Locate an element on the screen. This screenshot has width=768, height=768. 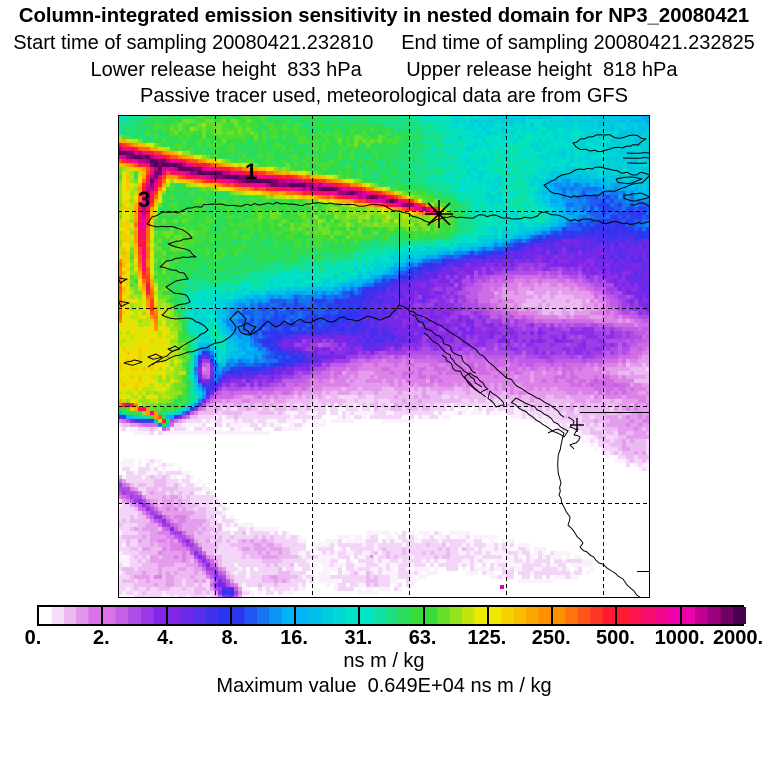
svg-text: 3 is located at coordinates (144, 199).